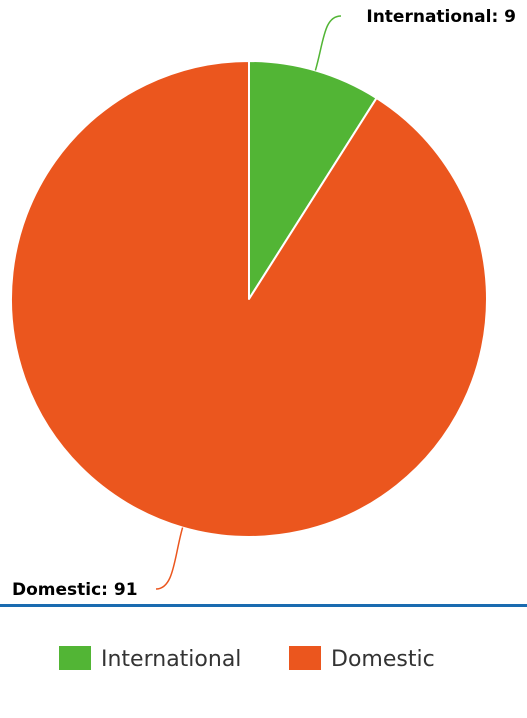 This screenshot has height=718, width=527. Describe the element at coordinates (169, 558) in the screenshot. I see `leader-line-domestic` at that location.